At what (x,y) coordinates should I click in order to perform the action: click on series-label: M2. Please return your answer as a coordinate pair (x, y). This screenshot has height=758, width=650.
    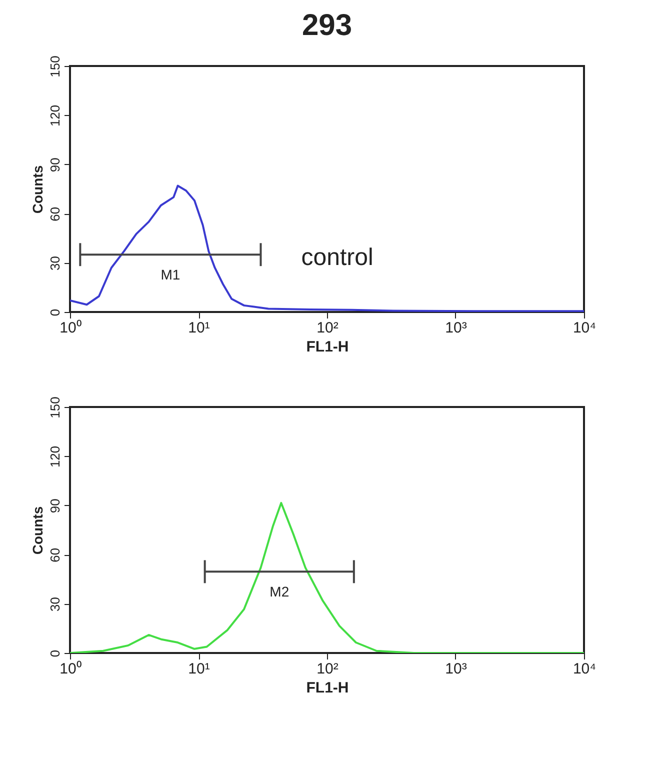
    Looking at the image, I should click on (280, 592).